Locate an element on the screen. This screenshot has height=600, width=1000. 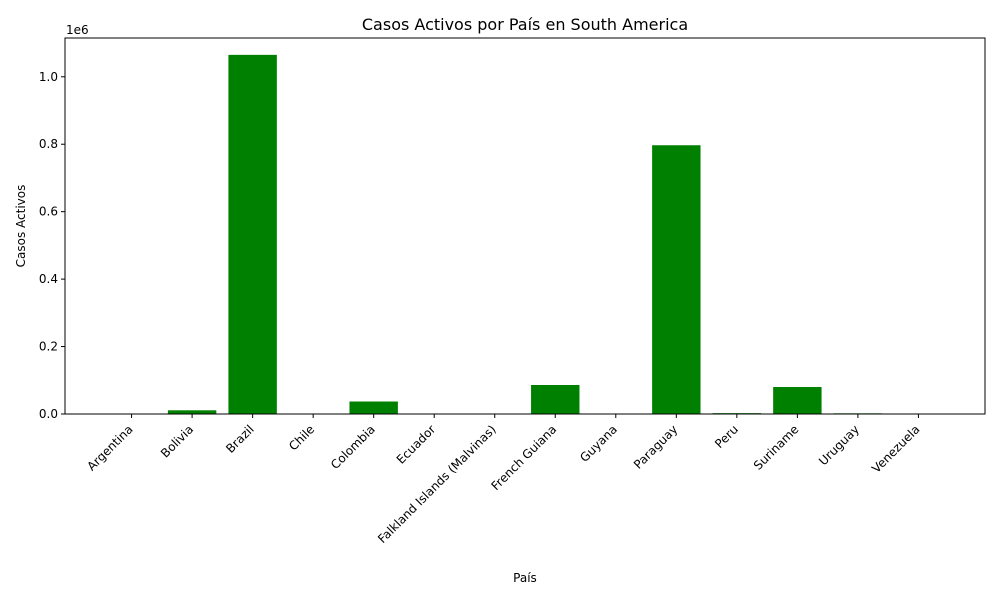
y-tick-label: 0.6 is located at coordinates (48, 212).